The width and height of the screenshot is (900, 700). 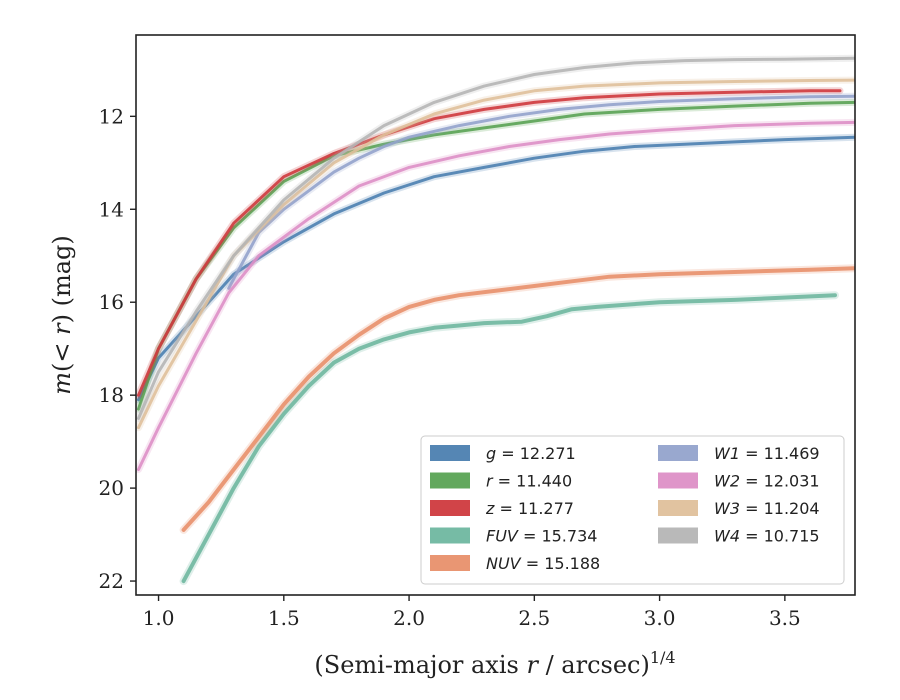 What do you see at coordinates (678, 480) in the screenshot?
I see `legend-swatch-w2` at bounding box center [678, 480].